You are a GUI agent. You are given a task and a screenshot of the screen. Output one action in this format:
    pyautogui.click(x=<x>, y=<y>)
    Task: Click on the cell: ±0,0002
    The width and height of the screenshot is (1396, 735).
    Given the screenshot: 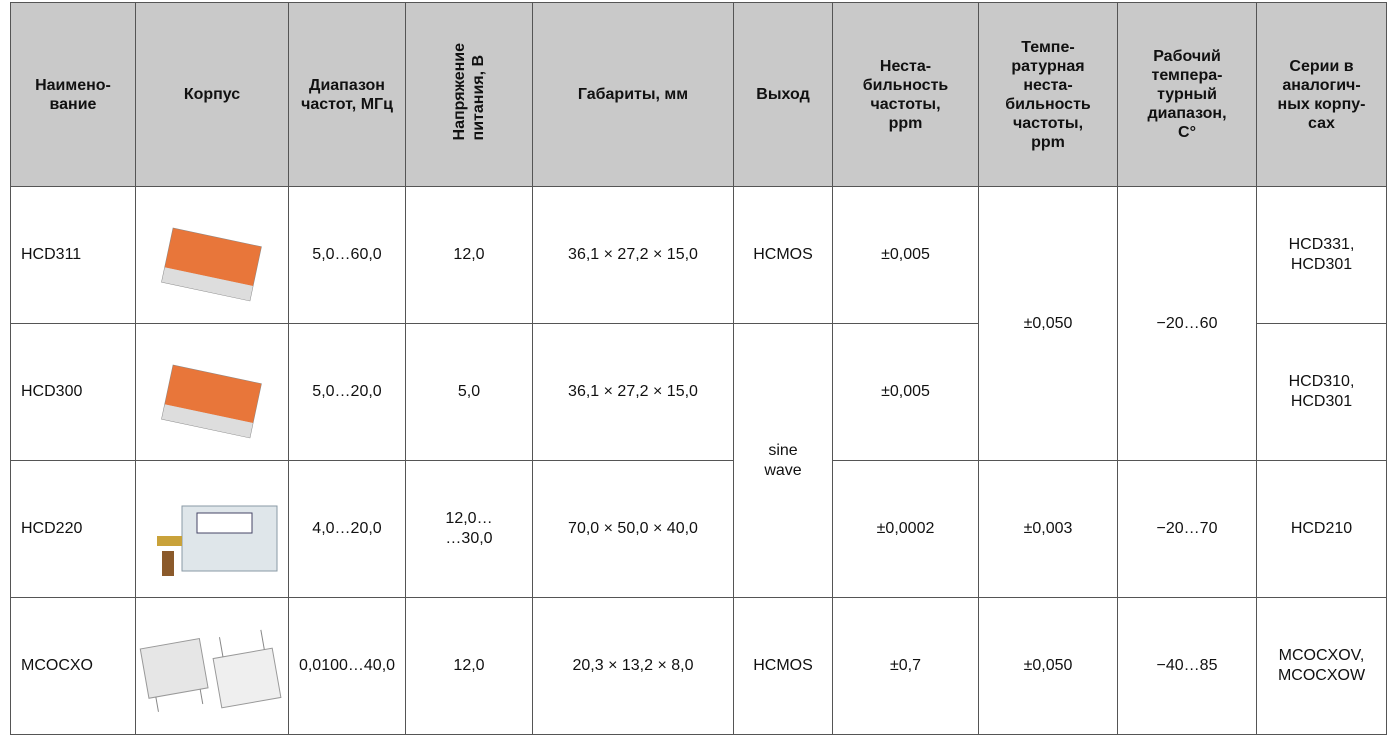 What is the action you would take?
    pyautogui.click(x=905, y=529)
    